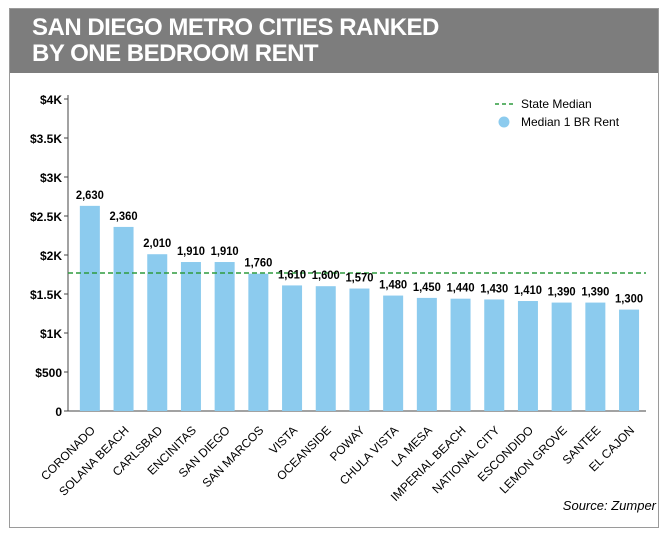  What do you see at coordinates (90, 195) in the screenshot?
I see `bar-value-label: 2,630` at bounding box center [90, 195].